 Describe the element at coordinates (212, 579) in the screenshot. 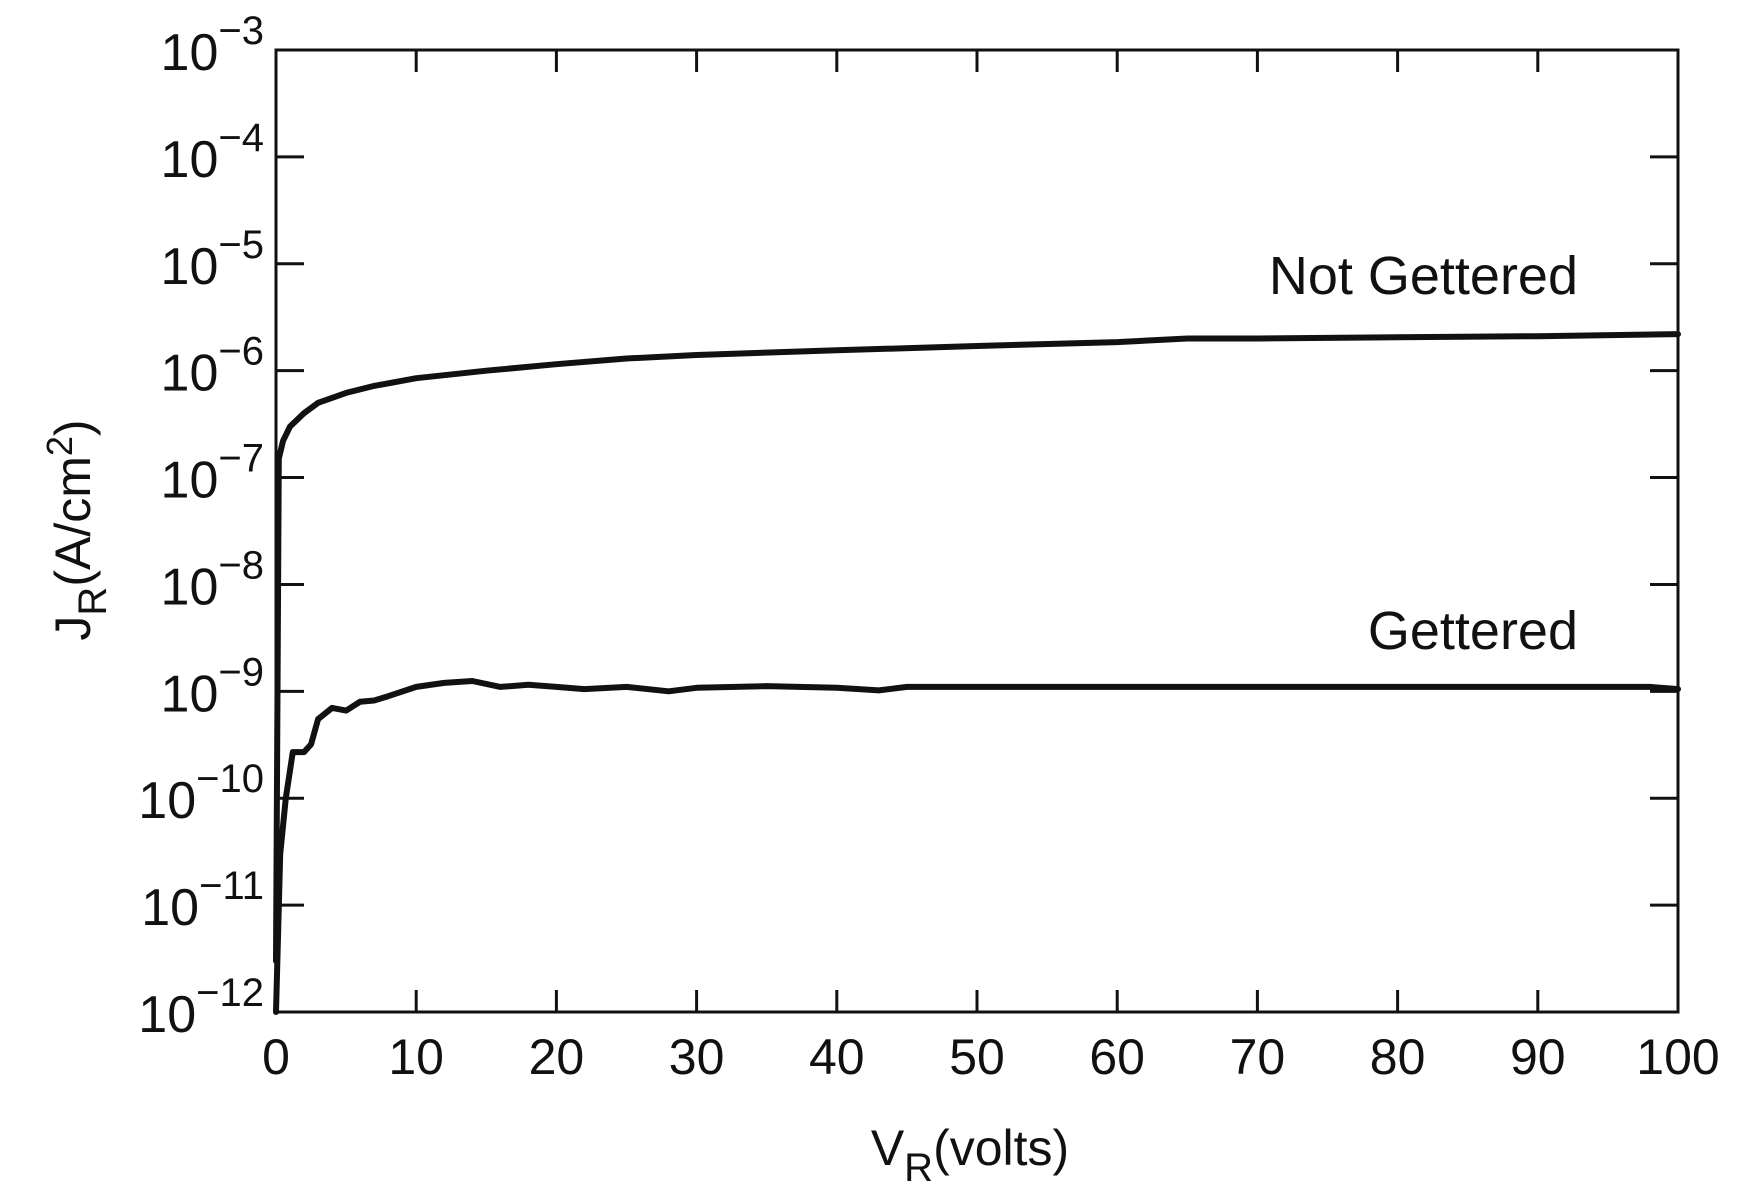

I see `y-tick-label: 10⁻⁸` at that location.